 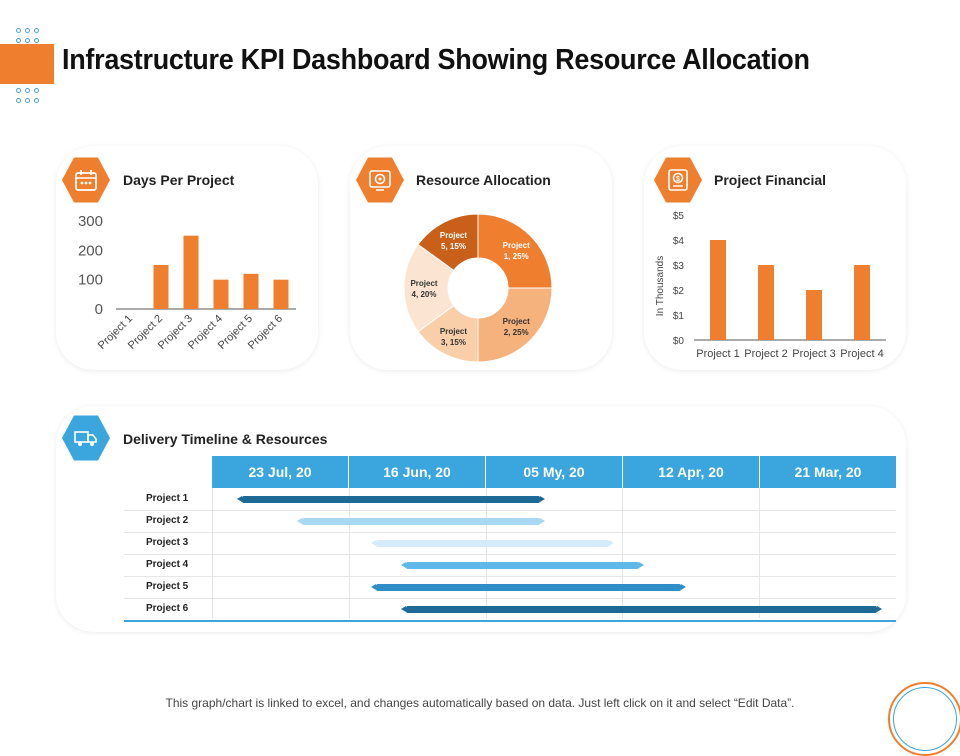 I want to click on gantt-column-header: 05 My, 20, so click(x=554, y=472).